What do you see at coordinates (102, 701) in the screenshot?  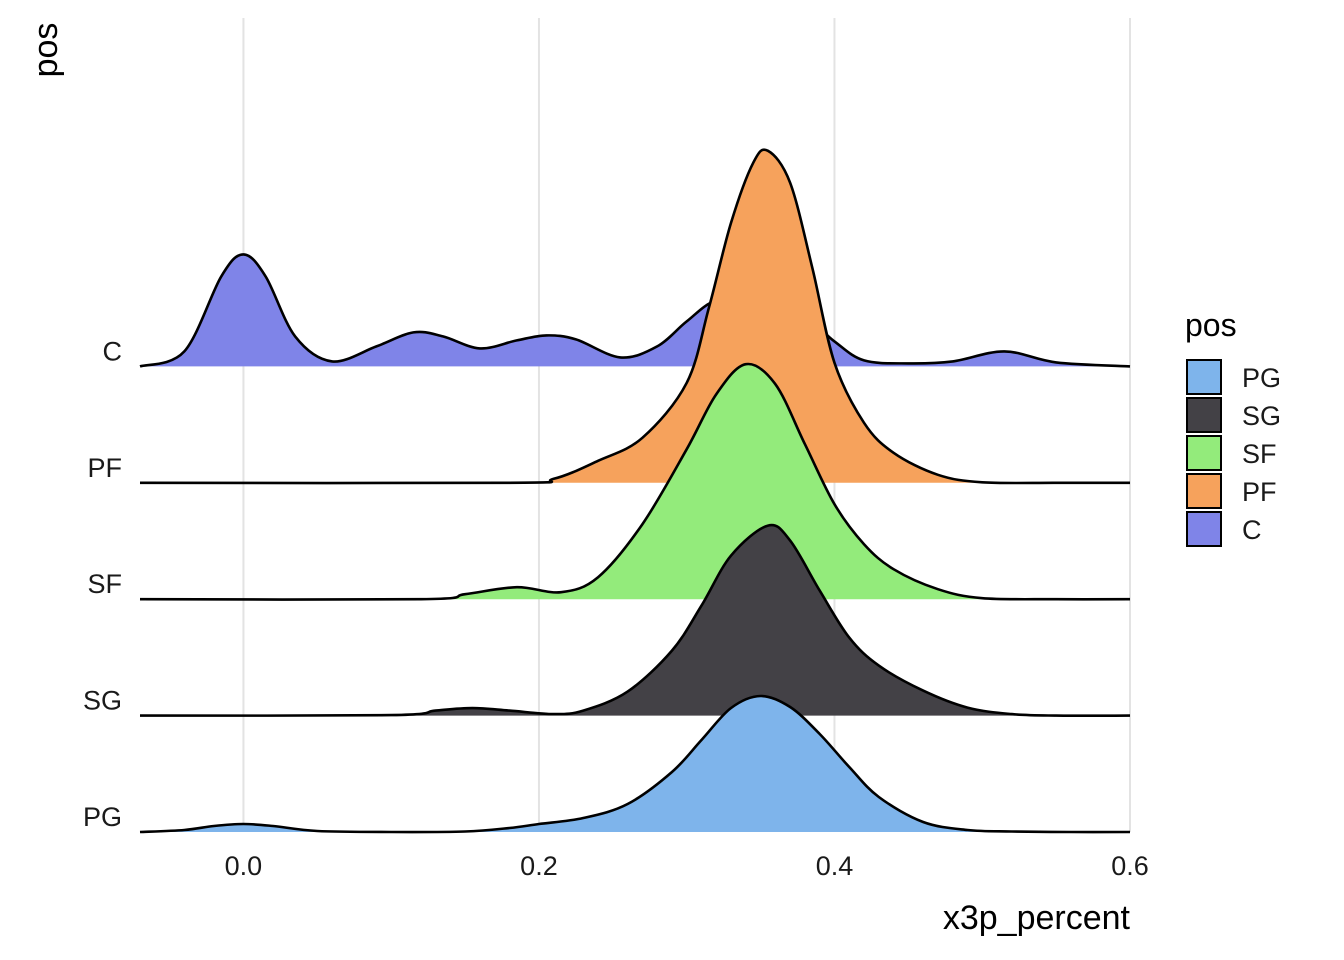 I see `y-tick-label-sg: SG` at bounding box center [102, 701].